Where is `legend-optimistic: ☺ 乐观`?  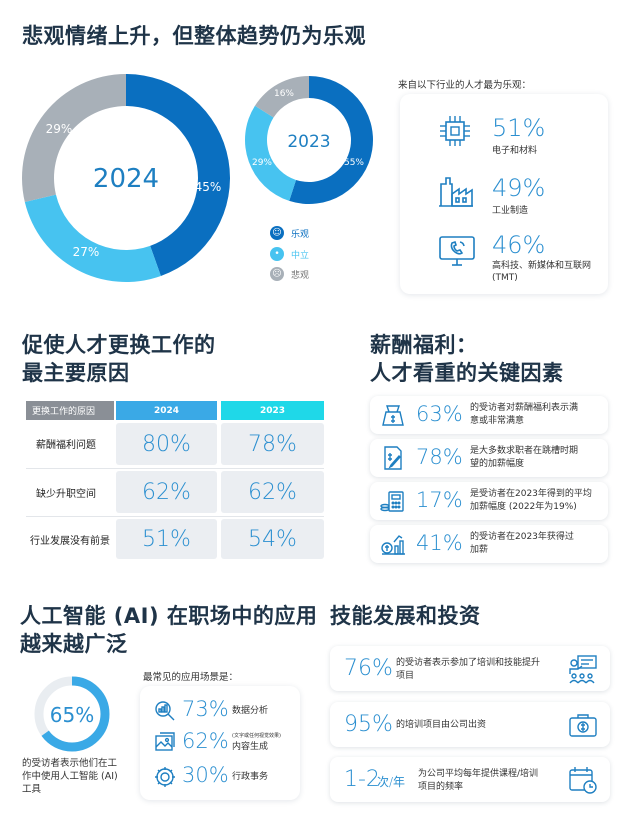
legend-optimistic: ☺ 乐观 is located at coordinates (289, 233).